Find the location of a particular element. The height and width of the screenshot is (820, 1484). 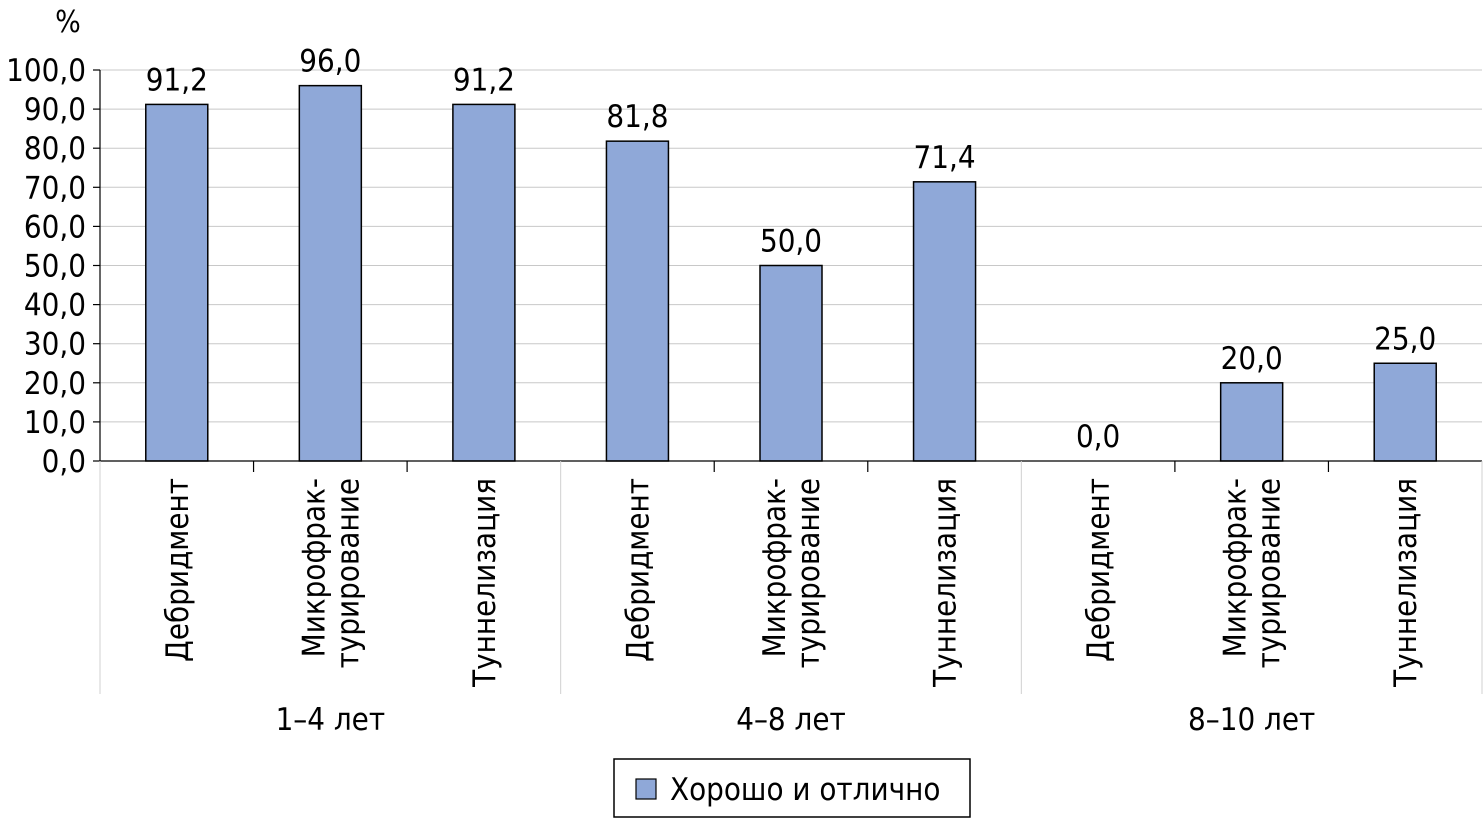

y-tick-label: 100,0 is located at coordinates (46, 71).